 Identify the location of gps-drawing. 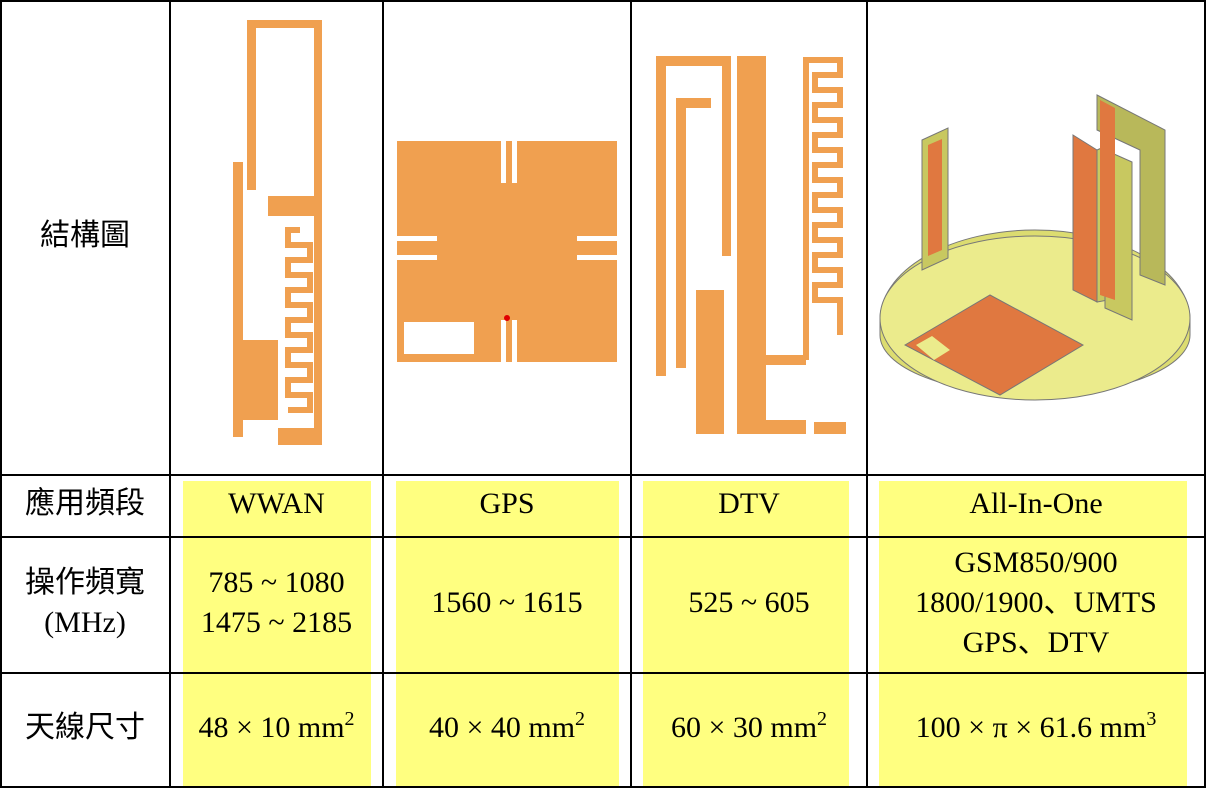
(507, 251).